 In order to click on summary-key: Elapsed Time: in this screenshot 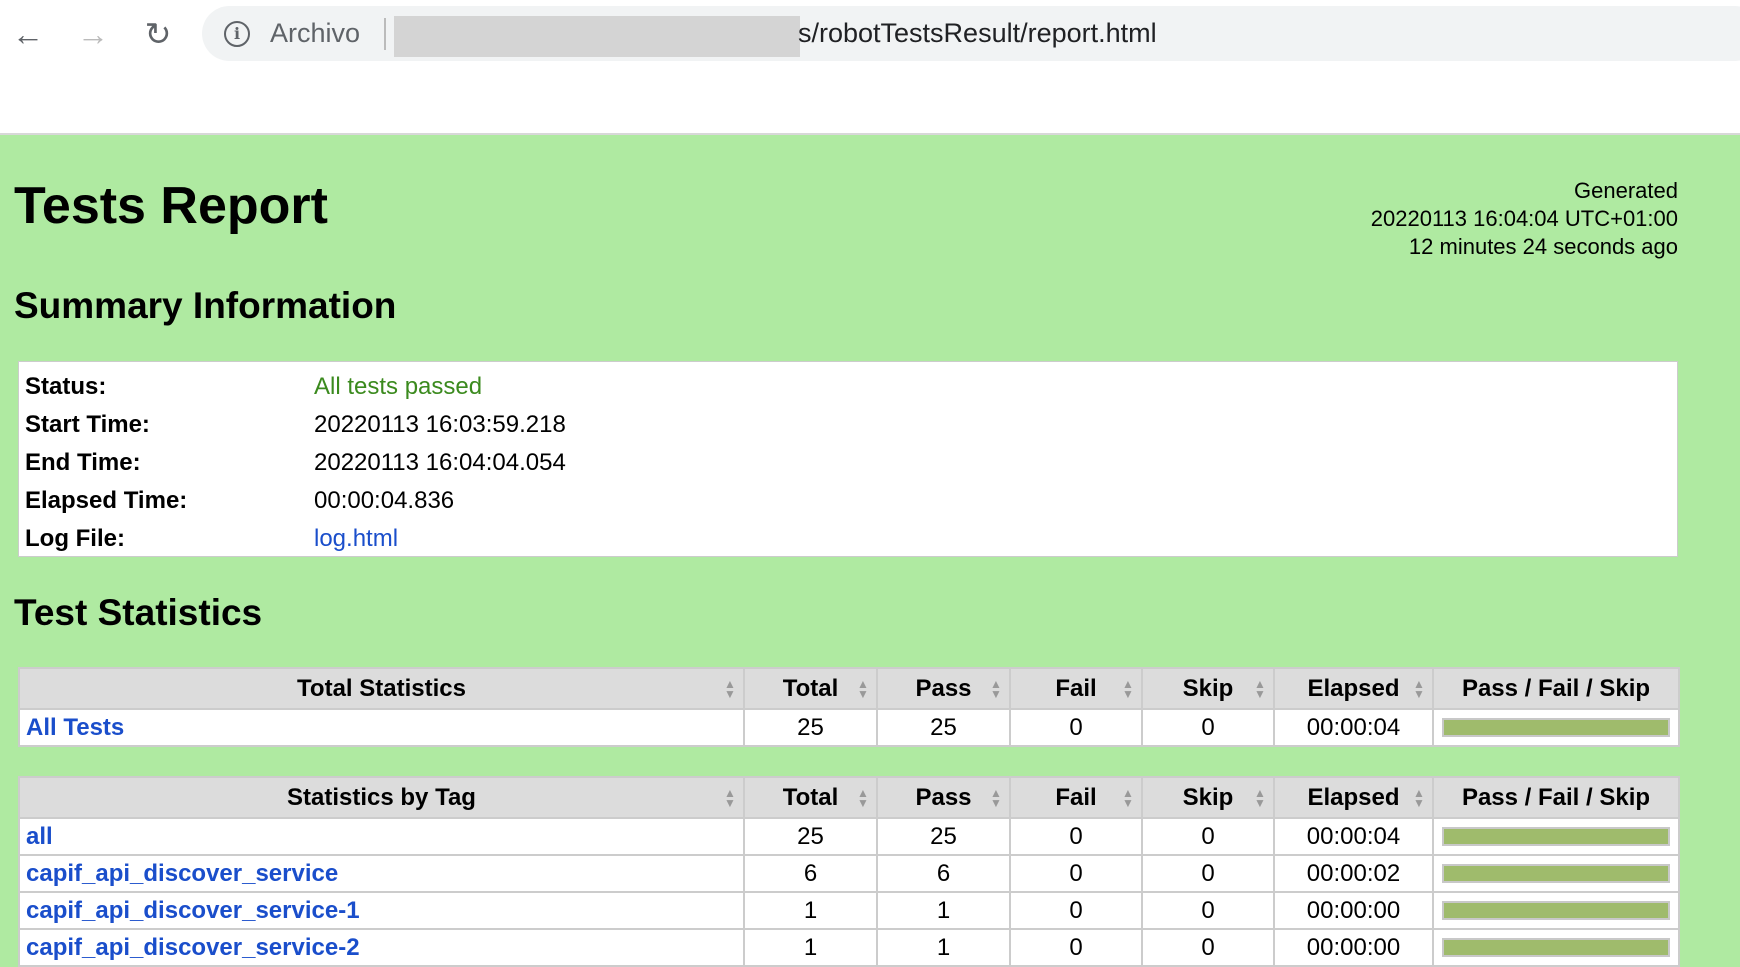, I will do `click(106, 500)`.